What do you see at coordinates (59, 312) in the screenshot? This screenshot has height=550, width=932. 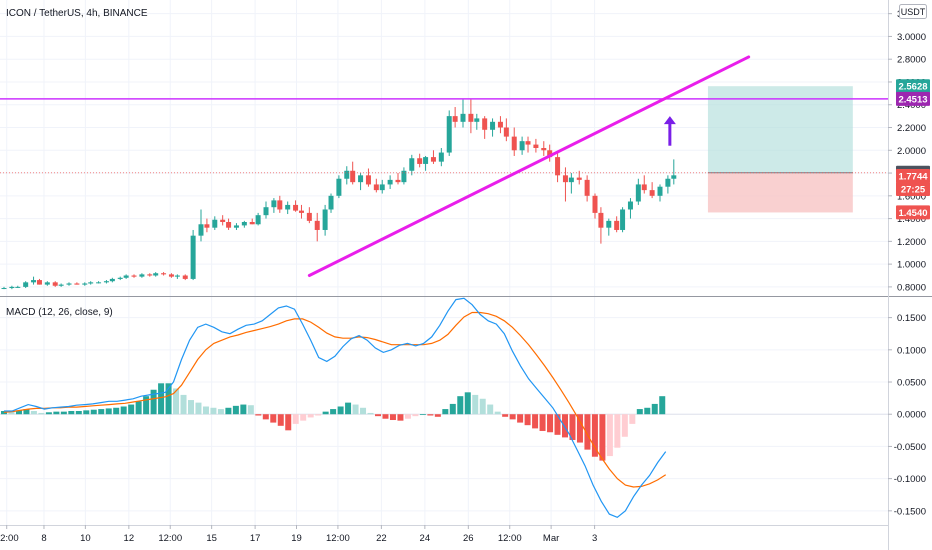 I see `macd-title: MACD (12, 26, close, 9)` at bounding box center [59, 312].